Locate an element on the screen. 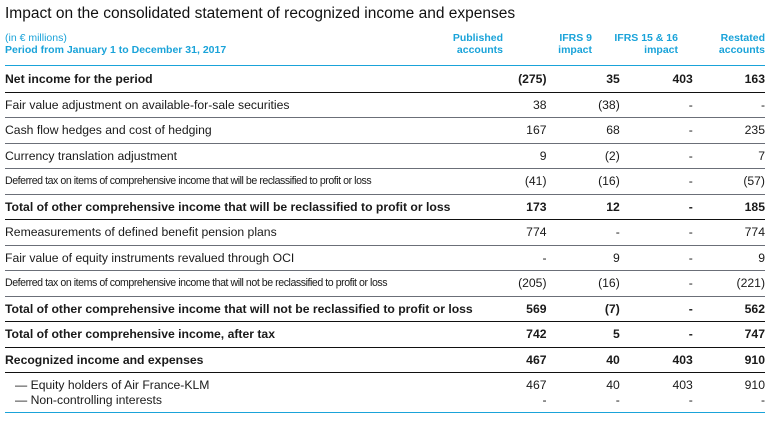 This screenshot has height=421, width=770. cell-value: 167 is located at coordinates (509, 130).